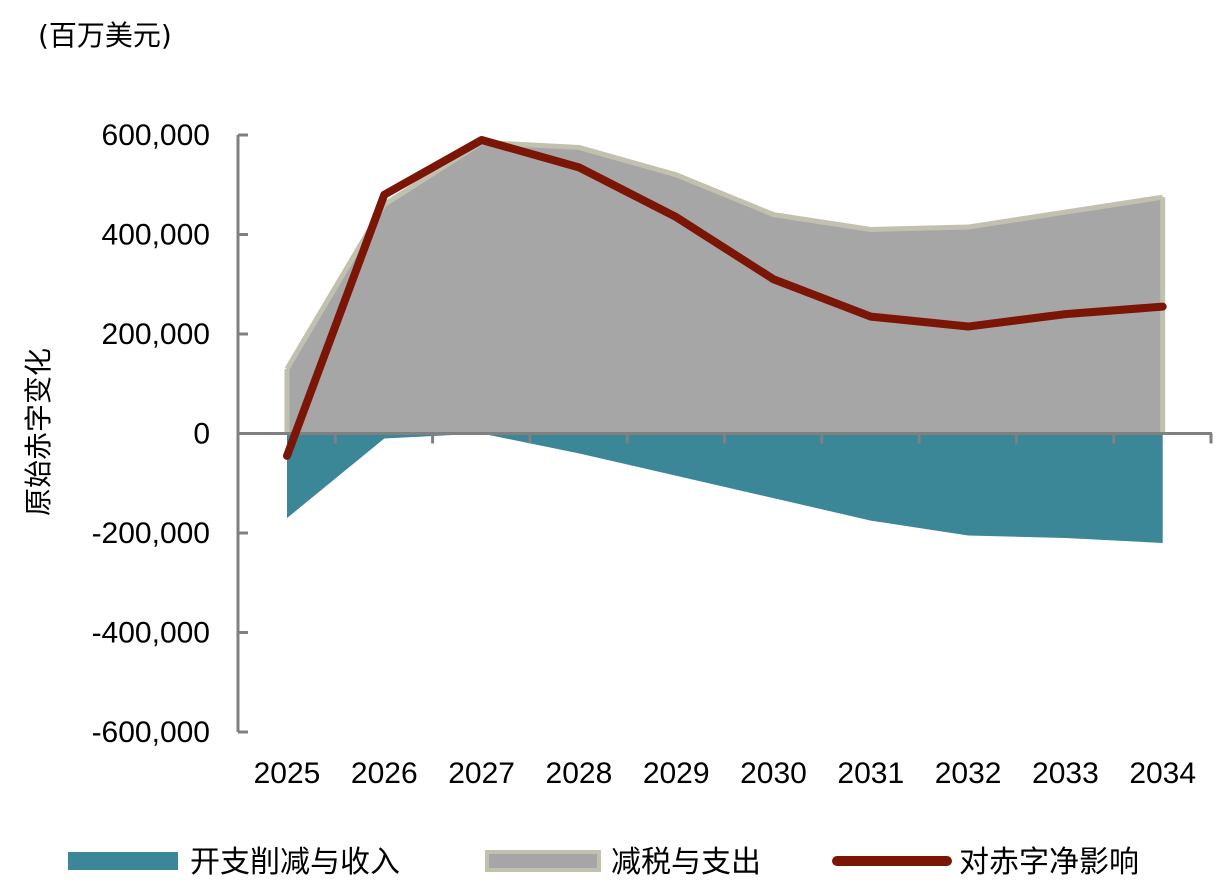  I want to click on x-tick-label: 2031, so click(870, 773).